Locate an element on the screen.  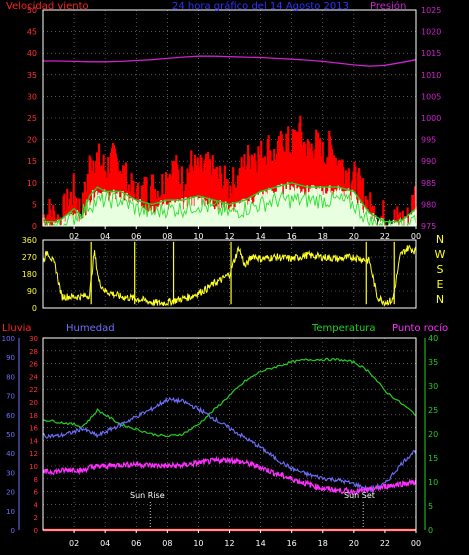
pressure-y-tick-label: 1010 is located at coordinates (431, 75).